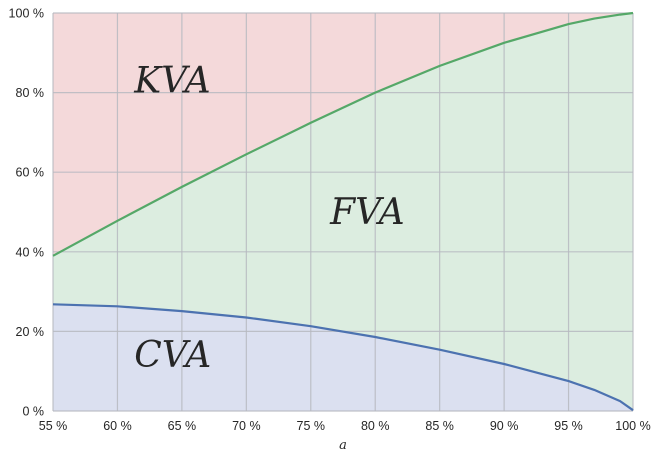 Image resolution: width=659 pixels, height=459 pixels. What do you see at coordinates (504, 426) in the screenshot?
I see `x-tick-label: 90 %` at bounding box center [504, 426].